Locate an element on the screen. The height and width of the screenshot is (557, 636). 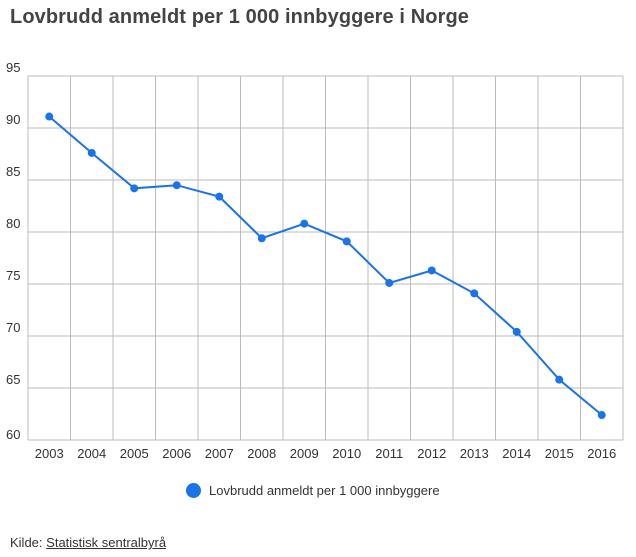
x-tick-label: 2008 is located at coordinates (261, 453).